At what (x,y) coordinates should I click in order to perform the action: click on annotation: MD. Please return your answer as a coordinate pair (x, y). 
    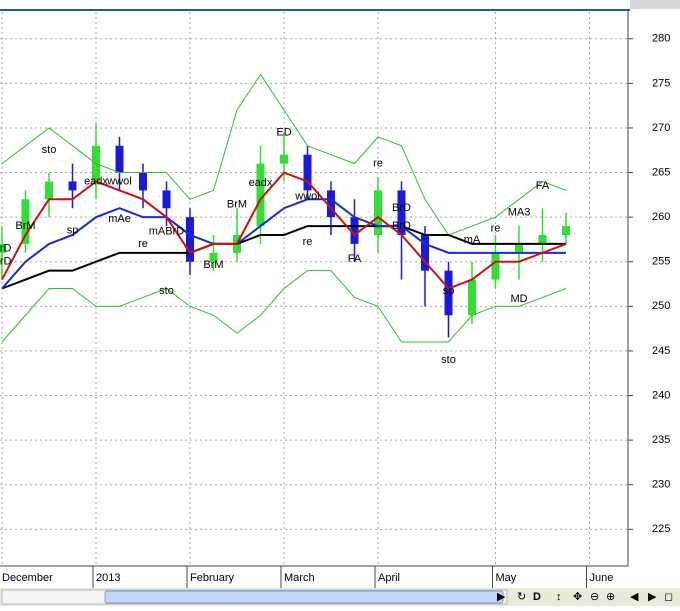
    Looking at the image, I should click on (518, 299).